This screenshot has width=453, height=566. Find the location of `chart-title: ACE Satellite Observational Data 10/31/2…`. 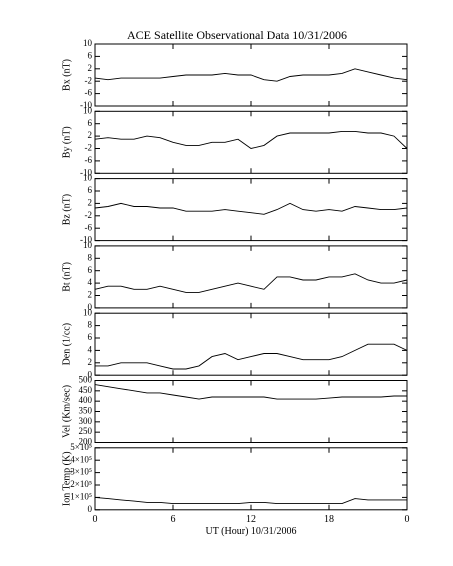

chart-title: ACE Satellite Observational Data 10/31/2… is located at coordinates (237, 35).